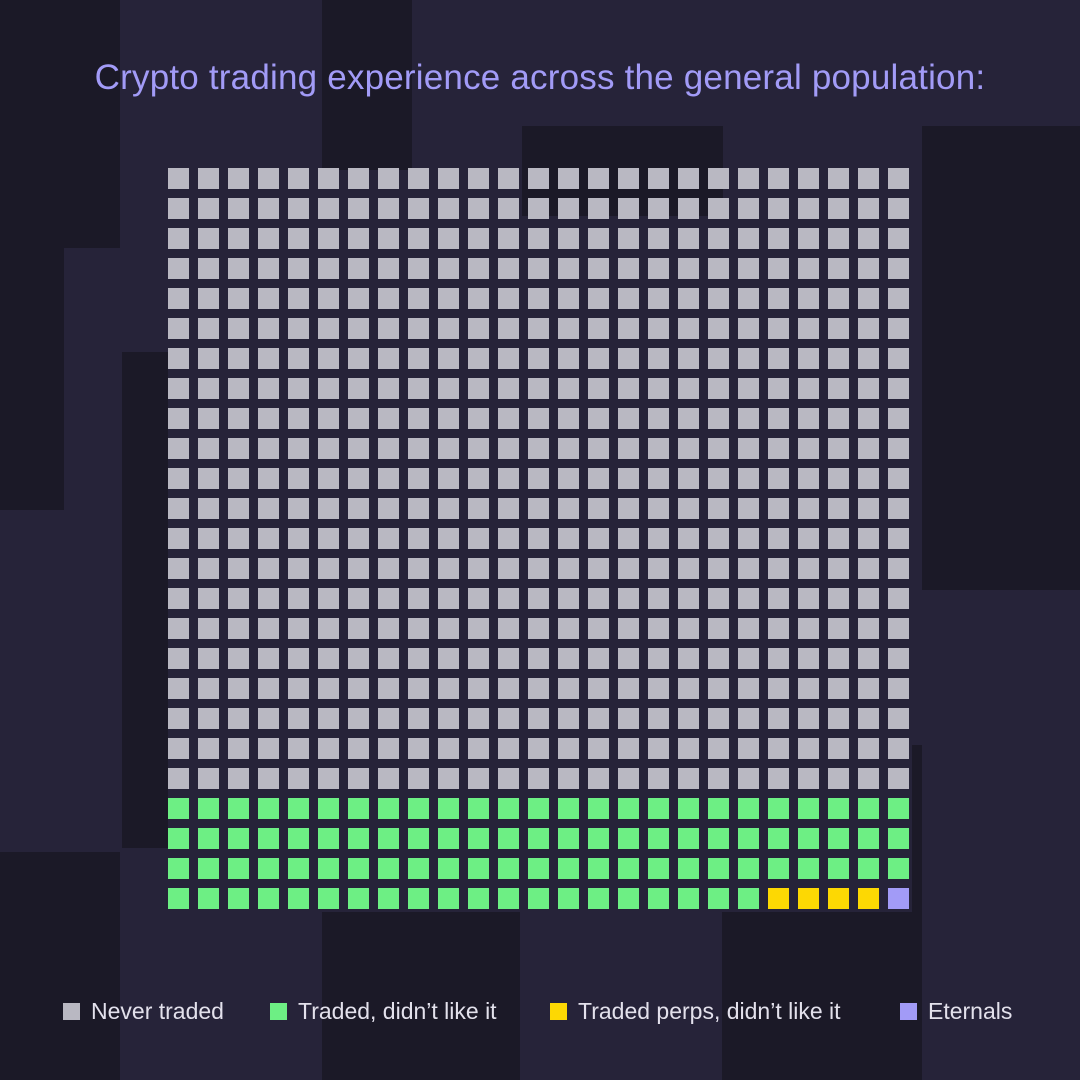  What do you see at coordinates (908, 1011) in the screenshot?
I see `legend-swatch-eternals` at bounding box center [908, 1011].